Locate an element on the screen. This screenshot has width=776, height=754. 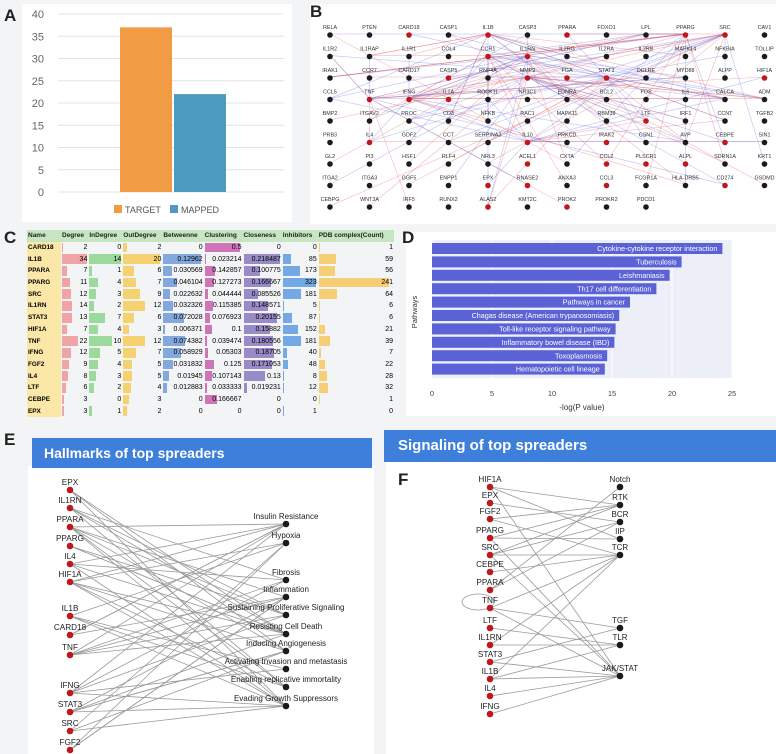
table-cell: 0.218487 is located at coordinates (262, 259).